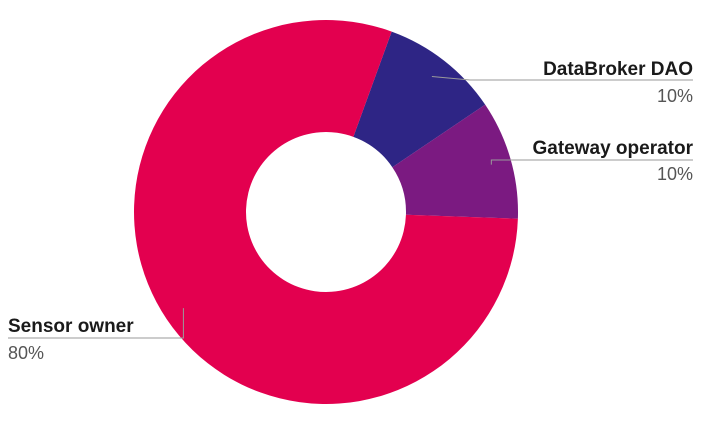 This screenshot has height=436, width=708. I want to click on leader-line-databroker-dao, so click(562, 78).